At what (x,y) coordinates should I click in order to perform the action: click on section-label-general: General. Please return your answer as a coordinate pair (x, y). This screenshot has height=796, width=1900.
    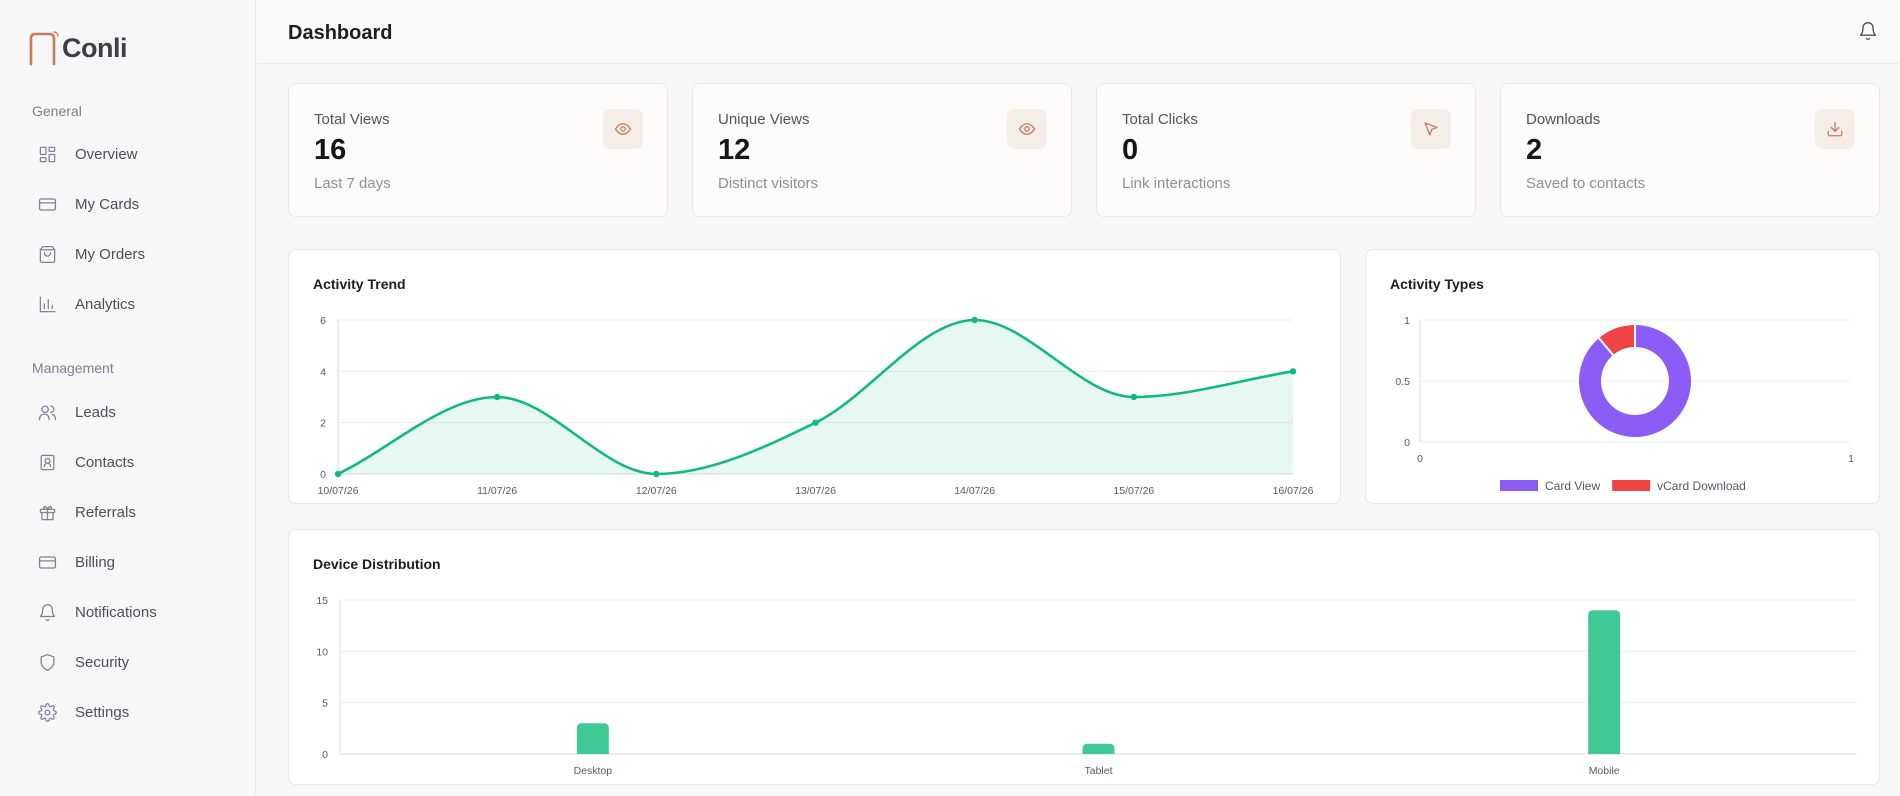
    Looking at the image, I should click on (57, 111).